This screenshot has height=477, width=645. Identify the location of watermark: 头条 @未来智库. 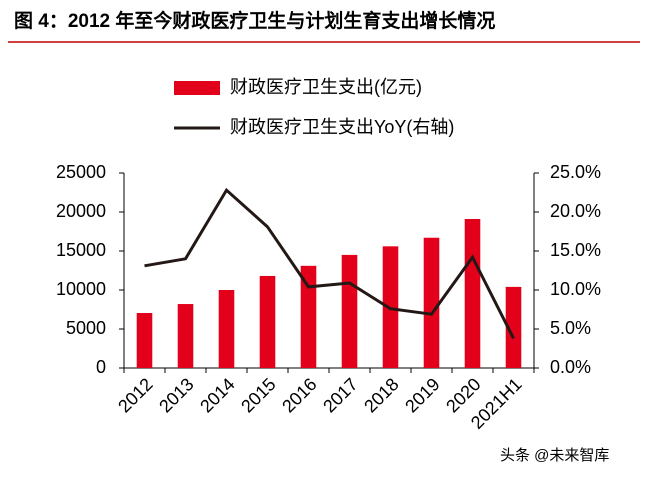
(554, 455).